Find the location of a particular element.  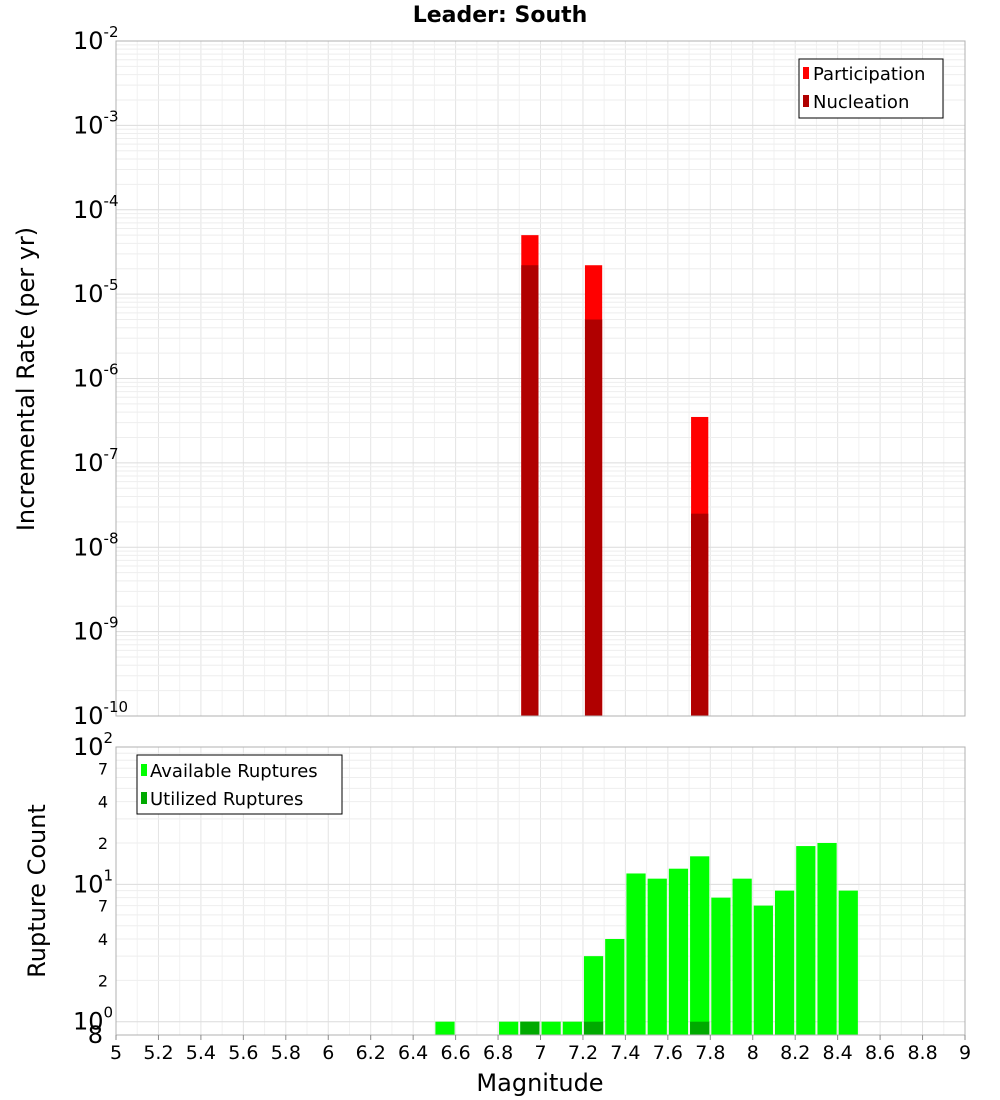

top-y-tick-label: 10⁻⁶ is located at coordinates (96, 377).